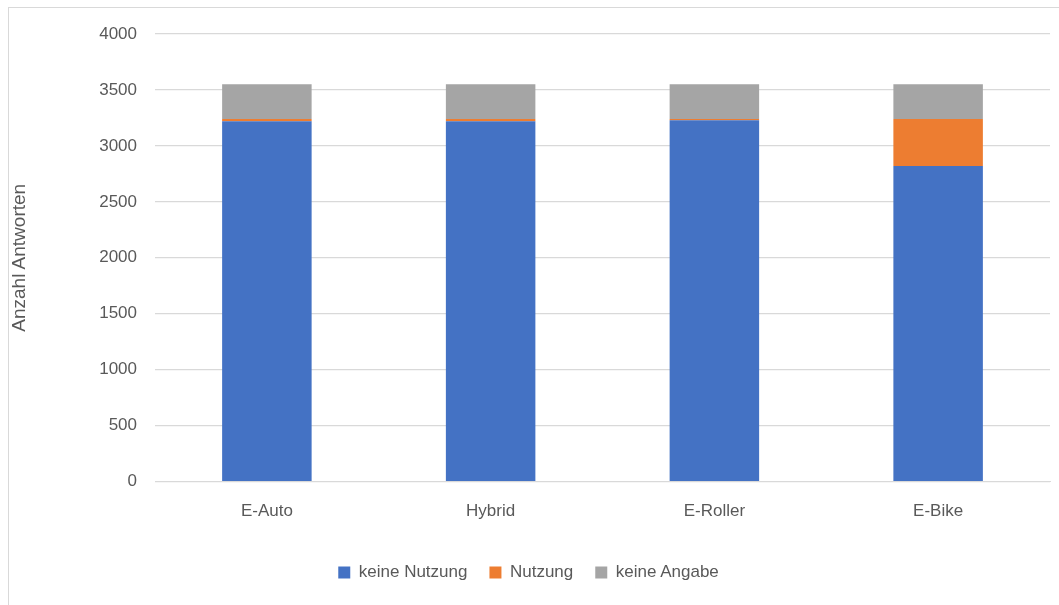 This screenshot has height=605, width=1059. What do you see at coordinates (118, 257) in the screenshot?
I see `y-tick-label: 2000` at bounding box center [118, 257].